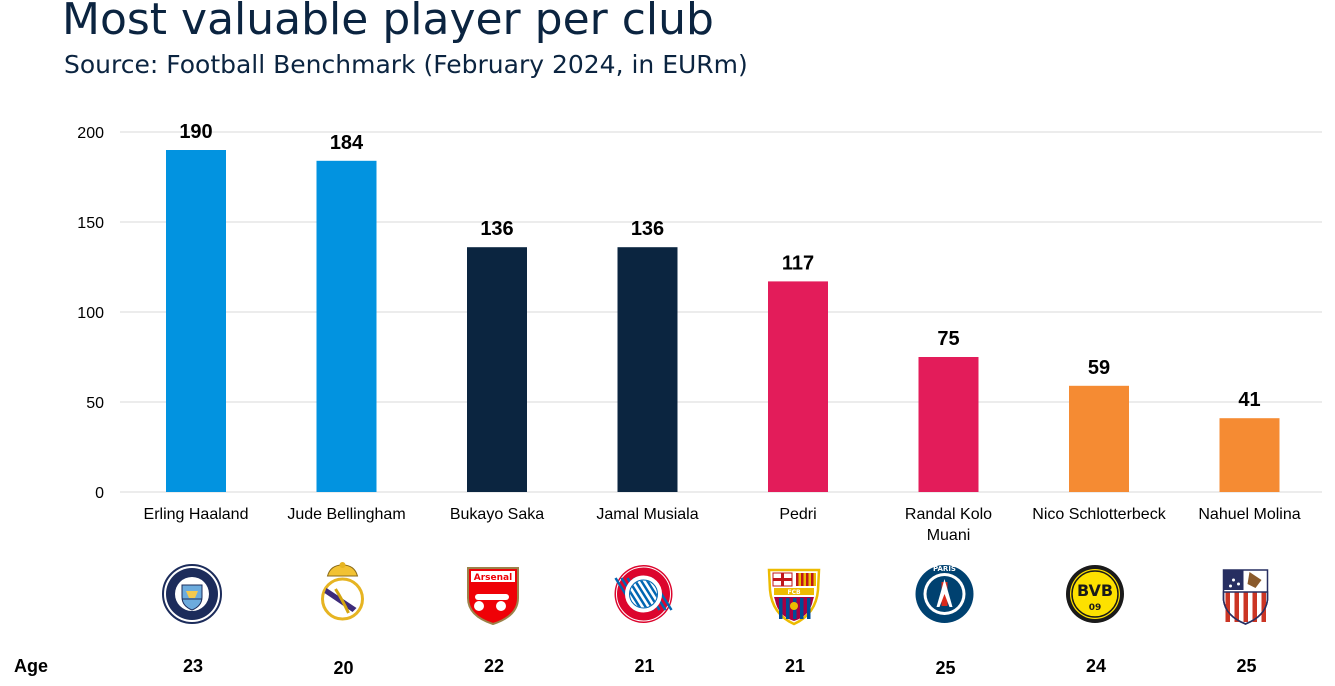  I want to click on y-tick-label: 200, so click(90, 133).